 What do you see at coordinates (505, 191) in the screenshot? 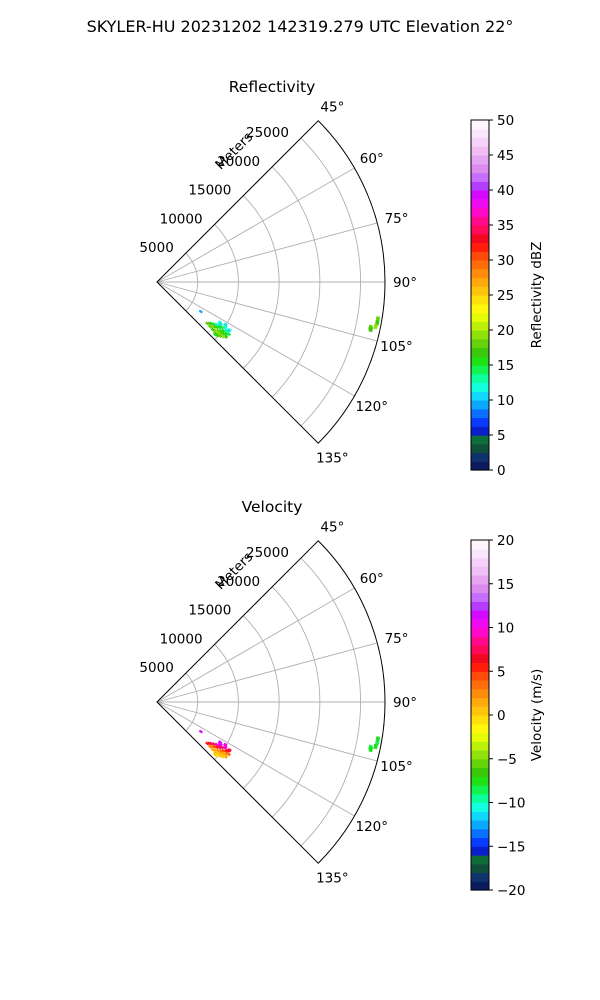
I see `colorbar-tick-label: 40` at bounding box center [505, 191].